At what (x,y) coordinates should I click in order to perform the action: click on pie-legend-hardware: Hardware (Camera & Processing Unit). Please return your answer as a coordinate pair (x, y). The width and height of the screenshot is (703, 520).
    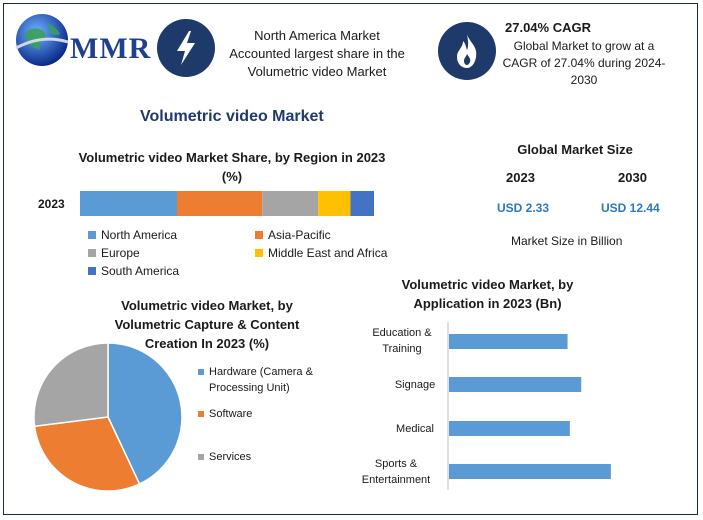
    Looking at the image, I should click on (257, 380).